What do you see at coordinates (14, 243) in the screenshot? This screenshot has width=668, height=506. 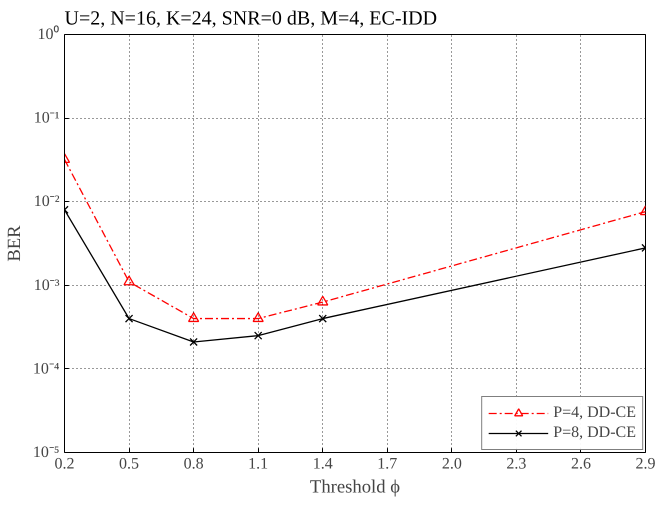 I see `y-axis-title: BER` at bounding box center [14, 243].